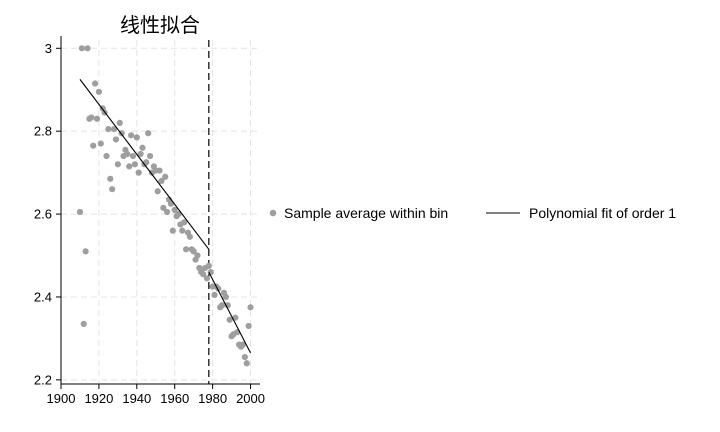 This screenshot has height=432, width=720. I want to click on y-tick-label: 2.4, so click(43, 296).